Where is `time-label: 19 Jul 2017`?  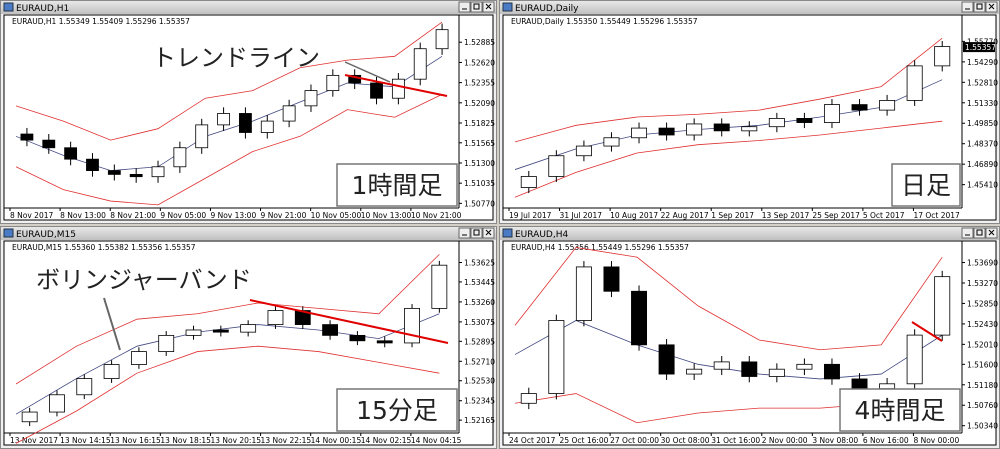 time-label: 19 Jul 2017 is located at coordinates (530, 215).